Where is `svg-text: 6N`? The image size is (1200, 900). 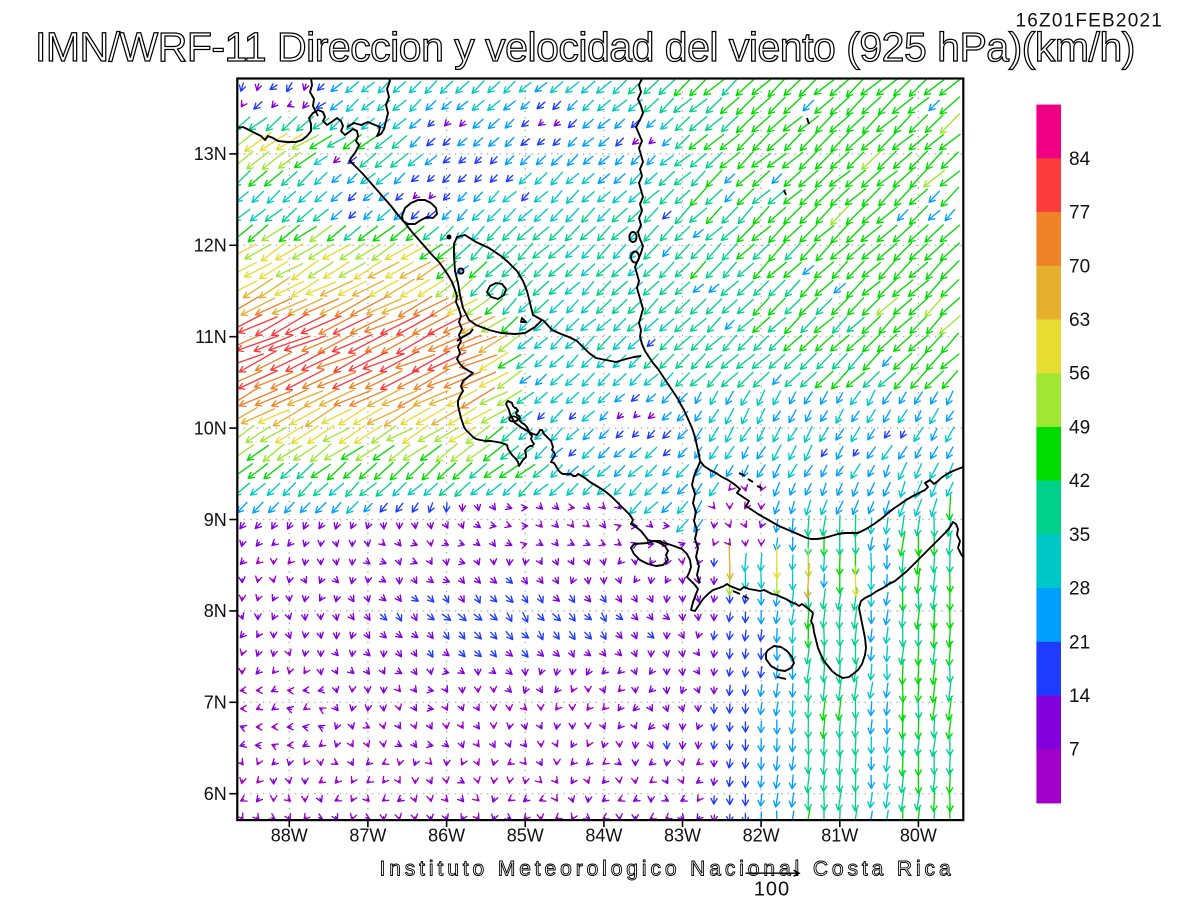
svg-text: 6N is located at coordinates (215, 794).